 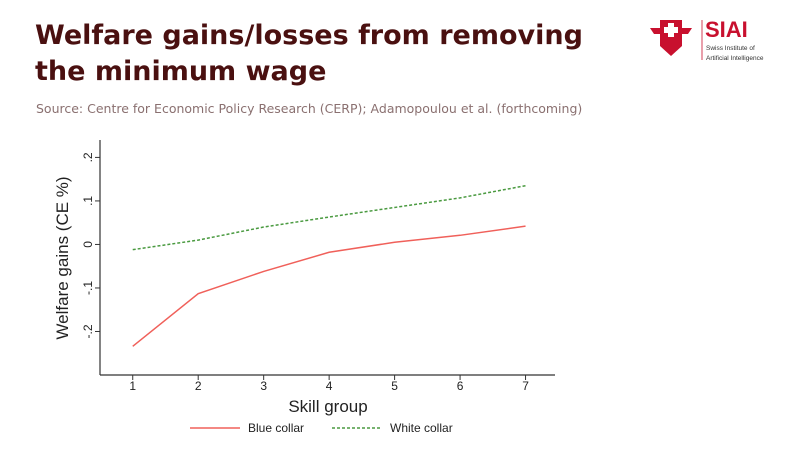 What do you see at coordinates (329, 217) in the screenshot?
I see `series-line-white-collar` at bounding box center [329, 217].